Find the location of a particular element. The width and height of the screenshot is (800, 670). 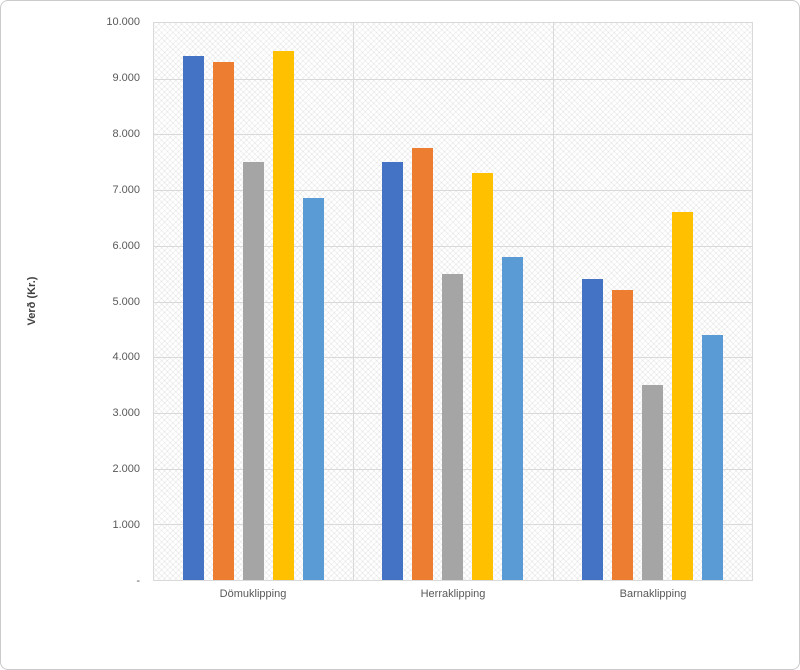

y-tick-label: 8.000 is located at coordinates (126, 133).